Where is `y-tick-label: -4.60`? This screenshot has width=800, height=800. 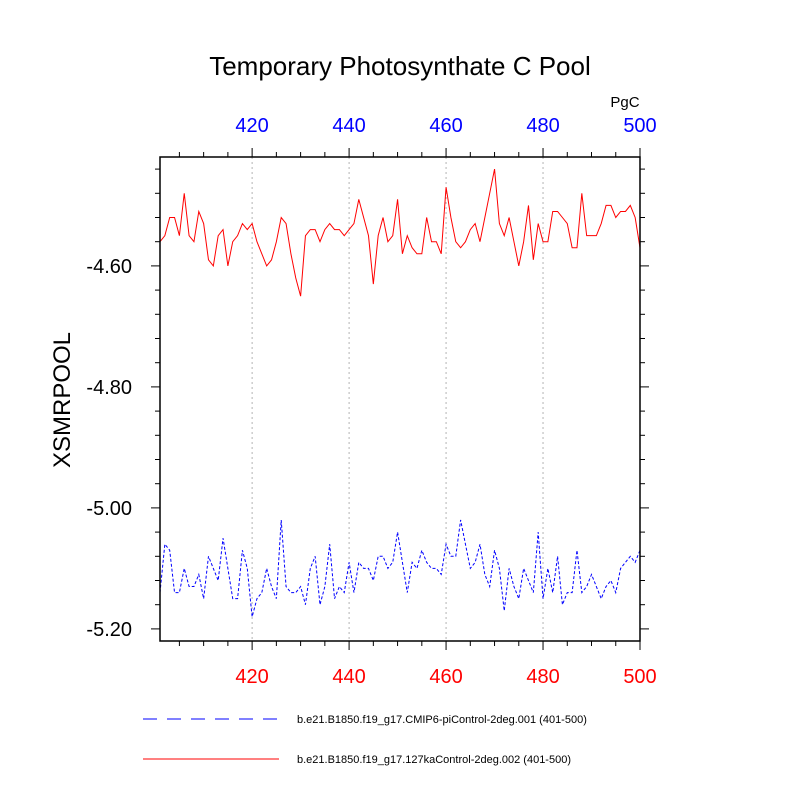
y-tick-label: -4.60 is located at coordinates (109, 267).